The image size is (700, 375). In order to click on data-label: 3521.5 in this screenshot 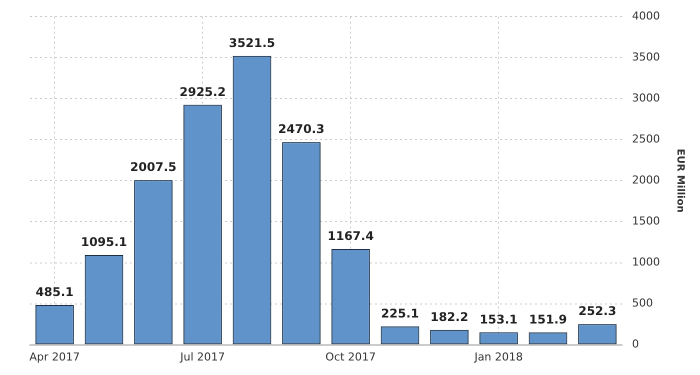, I will do `click(252, 43)`.